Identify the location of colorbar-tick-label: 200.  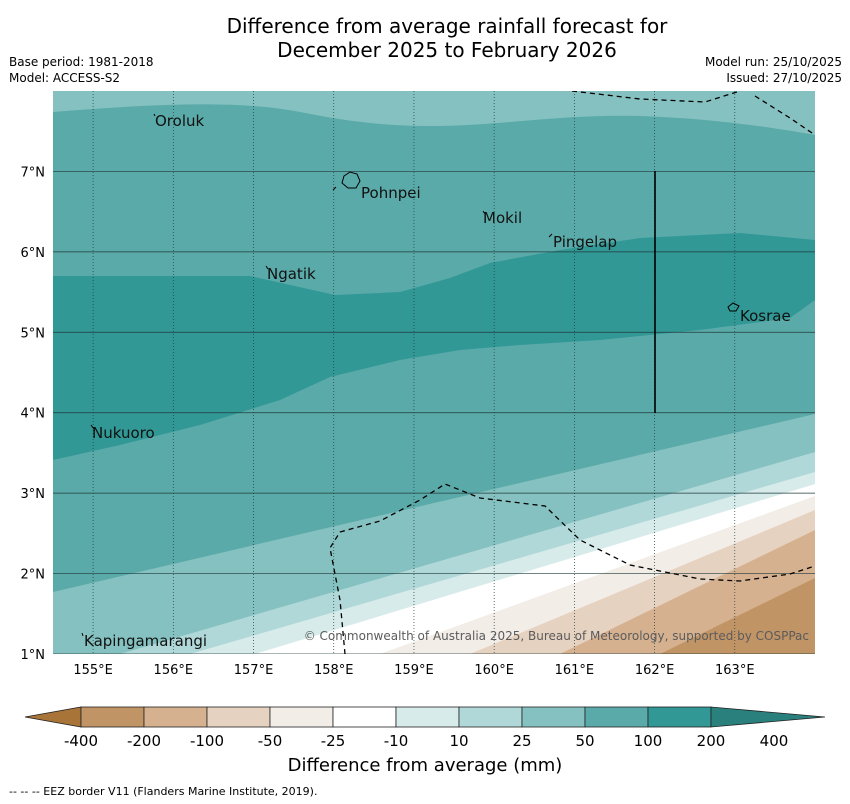
(711, 741).